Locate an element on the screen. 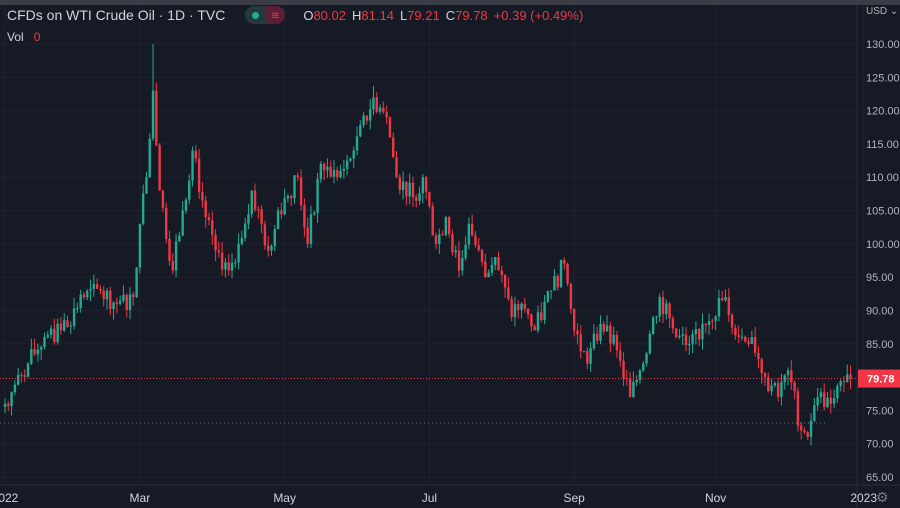 This screenshot has height=508, width=900. market-status-pill: ≋ is located at coordinates (265, 15).